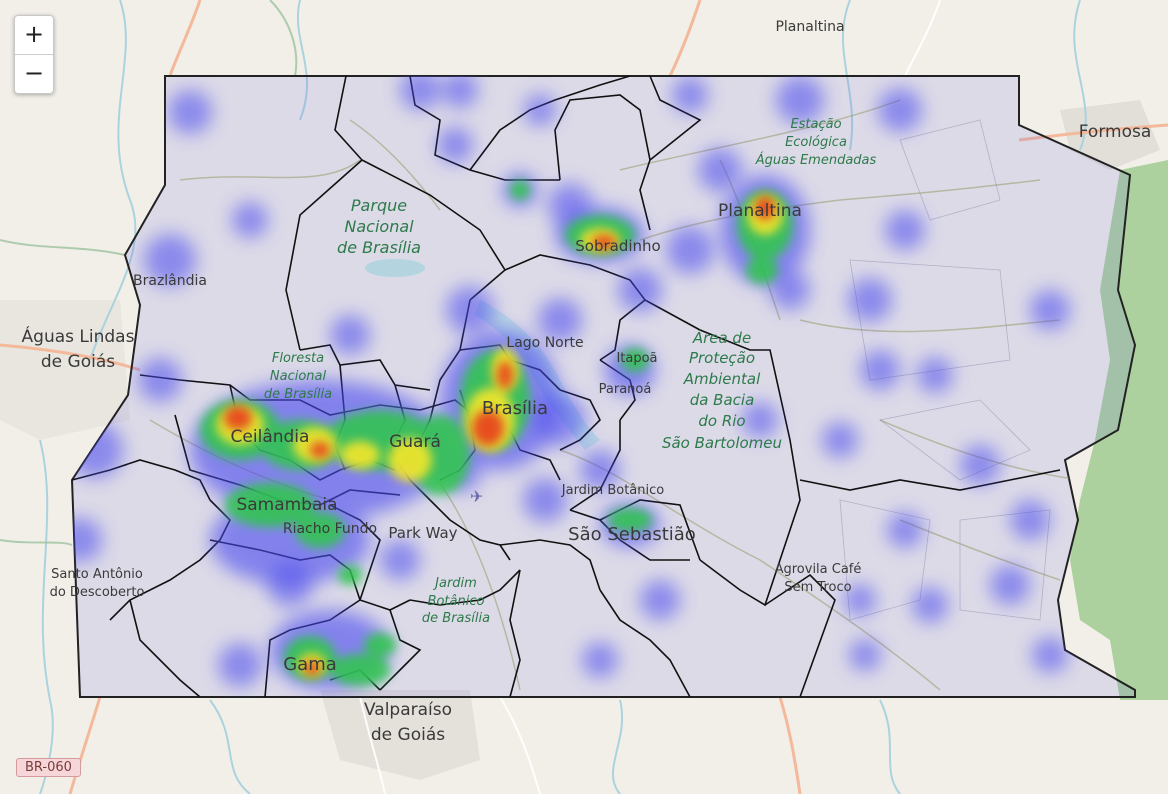 This screenshot has width=1168, height=794. What do you see at coordinates (456, 618) in the screenshot?
I see `label-jardim-botanico-park-3: de Brasília` at bounding box center [456, 618].